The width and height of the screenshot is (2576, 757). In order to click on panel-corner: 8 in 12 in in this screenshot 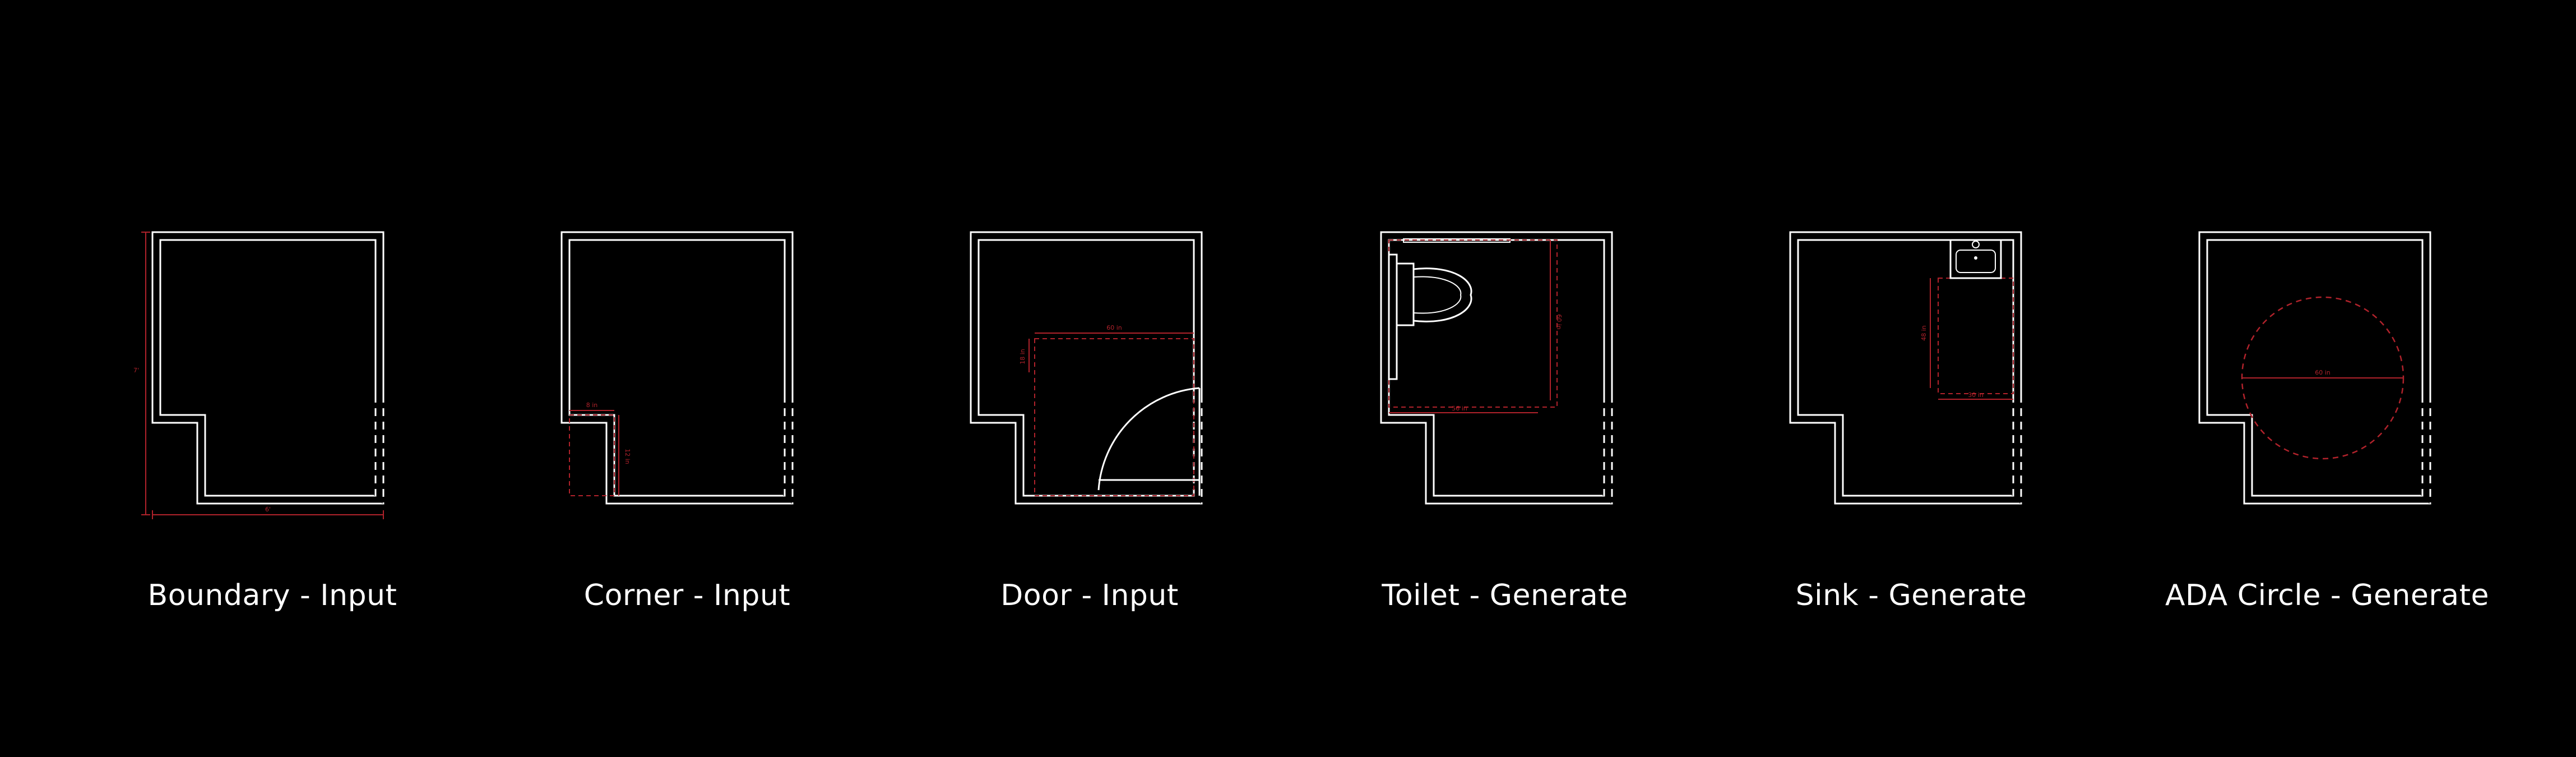, I will do `click(677, 368)`.